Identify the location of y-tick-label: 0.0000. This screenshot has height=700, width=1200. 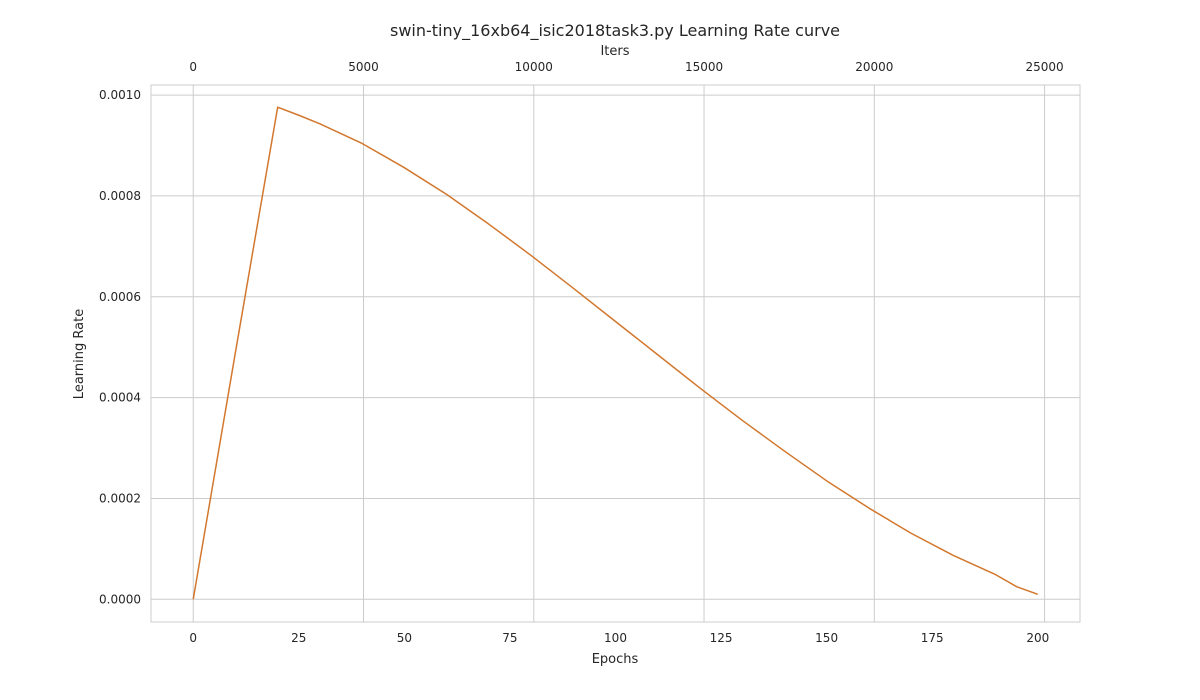
(120, 599).